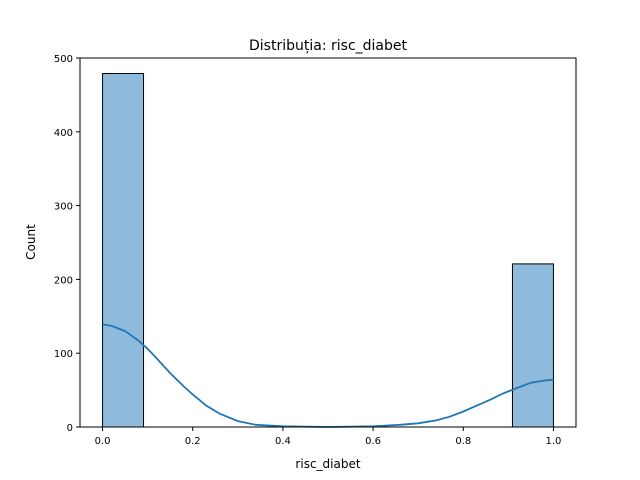 This screenshot has width=640, height=480. Describe the element at coordinates (70, 428) in the screenshot. I see `y-tick-label-0: 0` at that location.